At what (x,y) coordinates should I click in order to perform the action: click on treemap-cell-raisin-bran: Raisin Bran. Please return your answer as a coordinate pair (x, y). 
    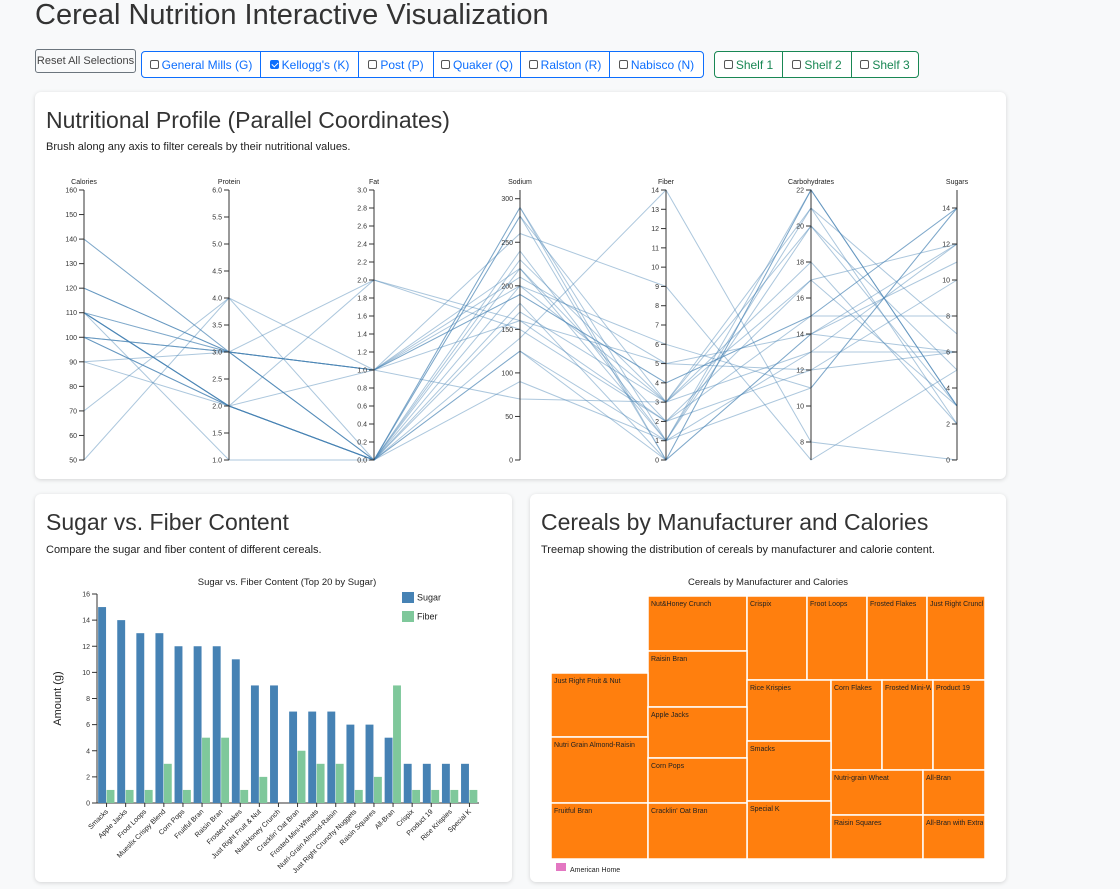
    Looking at the image, I should click on (697, 679).